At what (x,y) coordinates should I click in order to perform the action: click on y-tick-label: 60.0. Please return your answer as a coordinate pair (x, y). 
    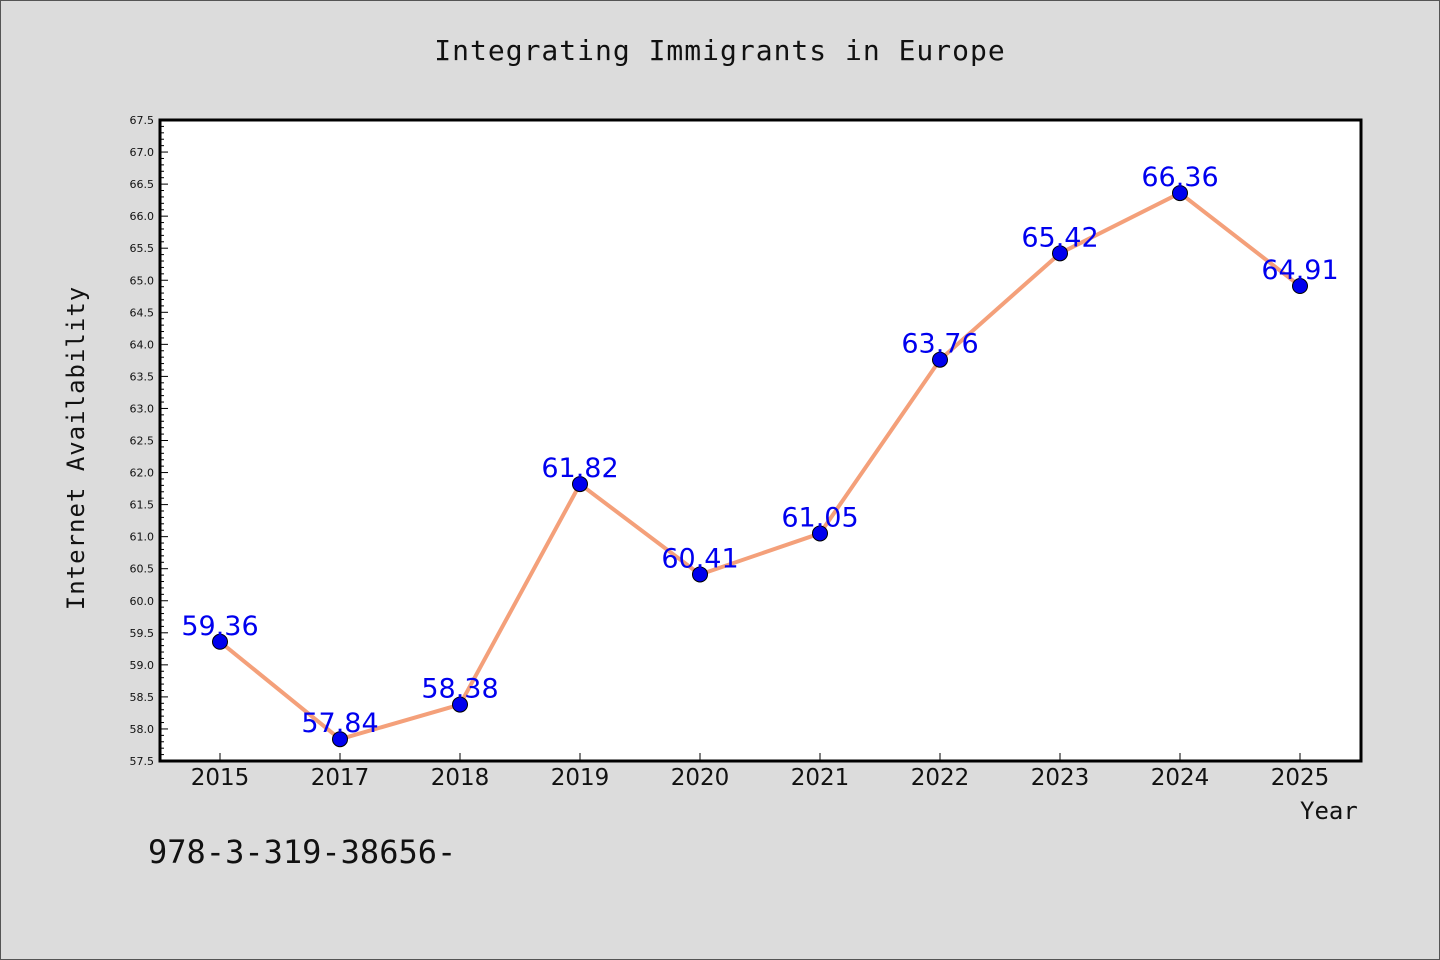
    Looking at the image, I should click on (142, 601).